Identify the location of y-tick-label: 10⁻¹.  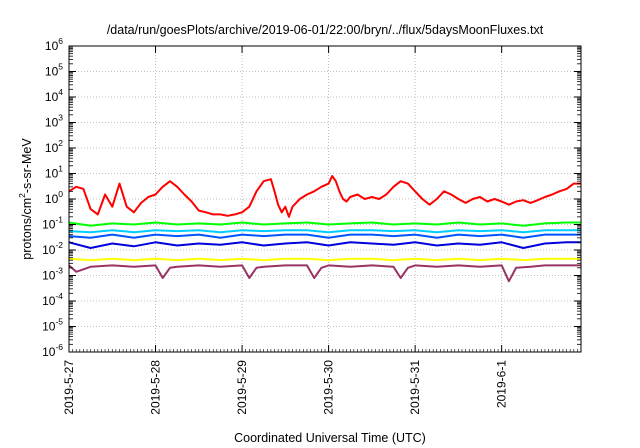
(52, 223).